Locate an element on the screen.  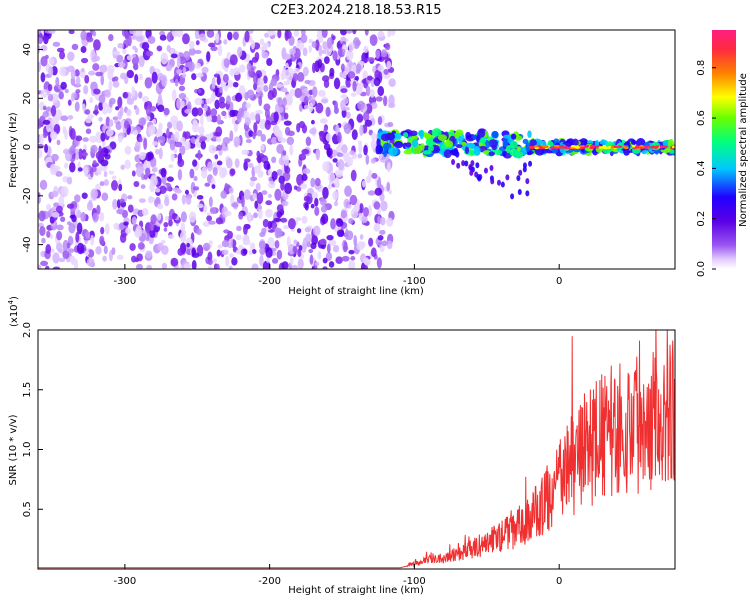
colorbar-tick-label: 0.8 is located at coordinates (701, 68).